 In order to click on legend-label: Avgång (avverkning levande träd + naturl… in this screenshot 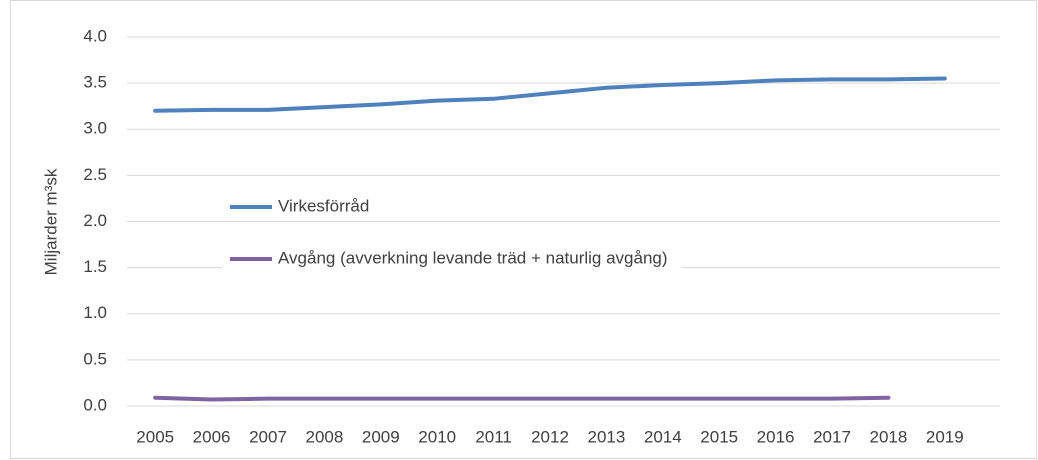, I will do `click(473, 257)`.